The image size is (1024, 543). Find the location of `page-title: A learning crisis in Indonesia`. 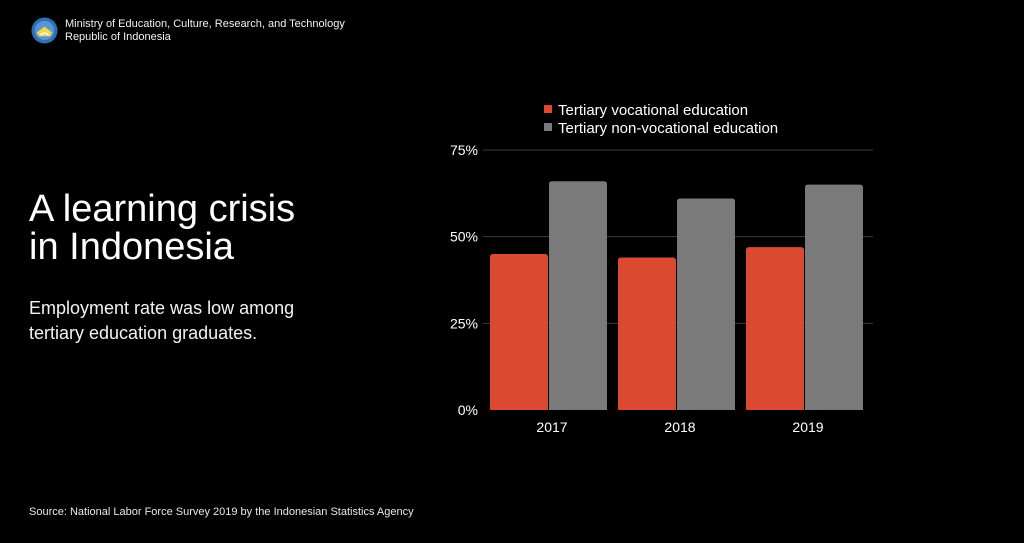

page-title: A learning crisis in Indonesia is located at coordinates (199, 228).